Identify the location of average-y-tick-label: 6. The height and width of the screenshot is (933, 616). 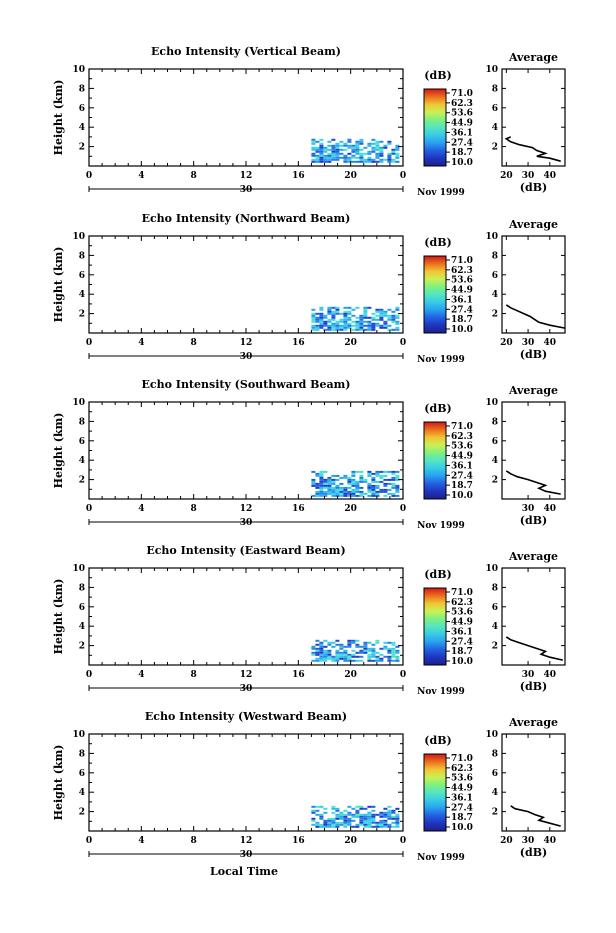
(495, 774).